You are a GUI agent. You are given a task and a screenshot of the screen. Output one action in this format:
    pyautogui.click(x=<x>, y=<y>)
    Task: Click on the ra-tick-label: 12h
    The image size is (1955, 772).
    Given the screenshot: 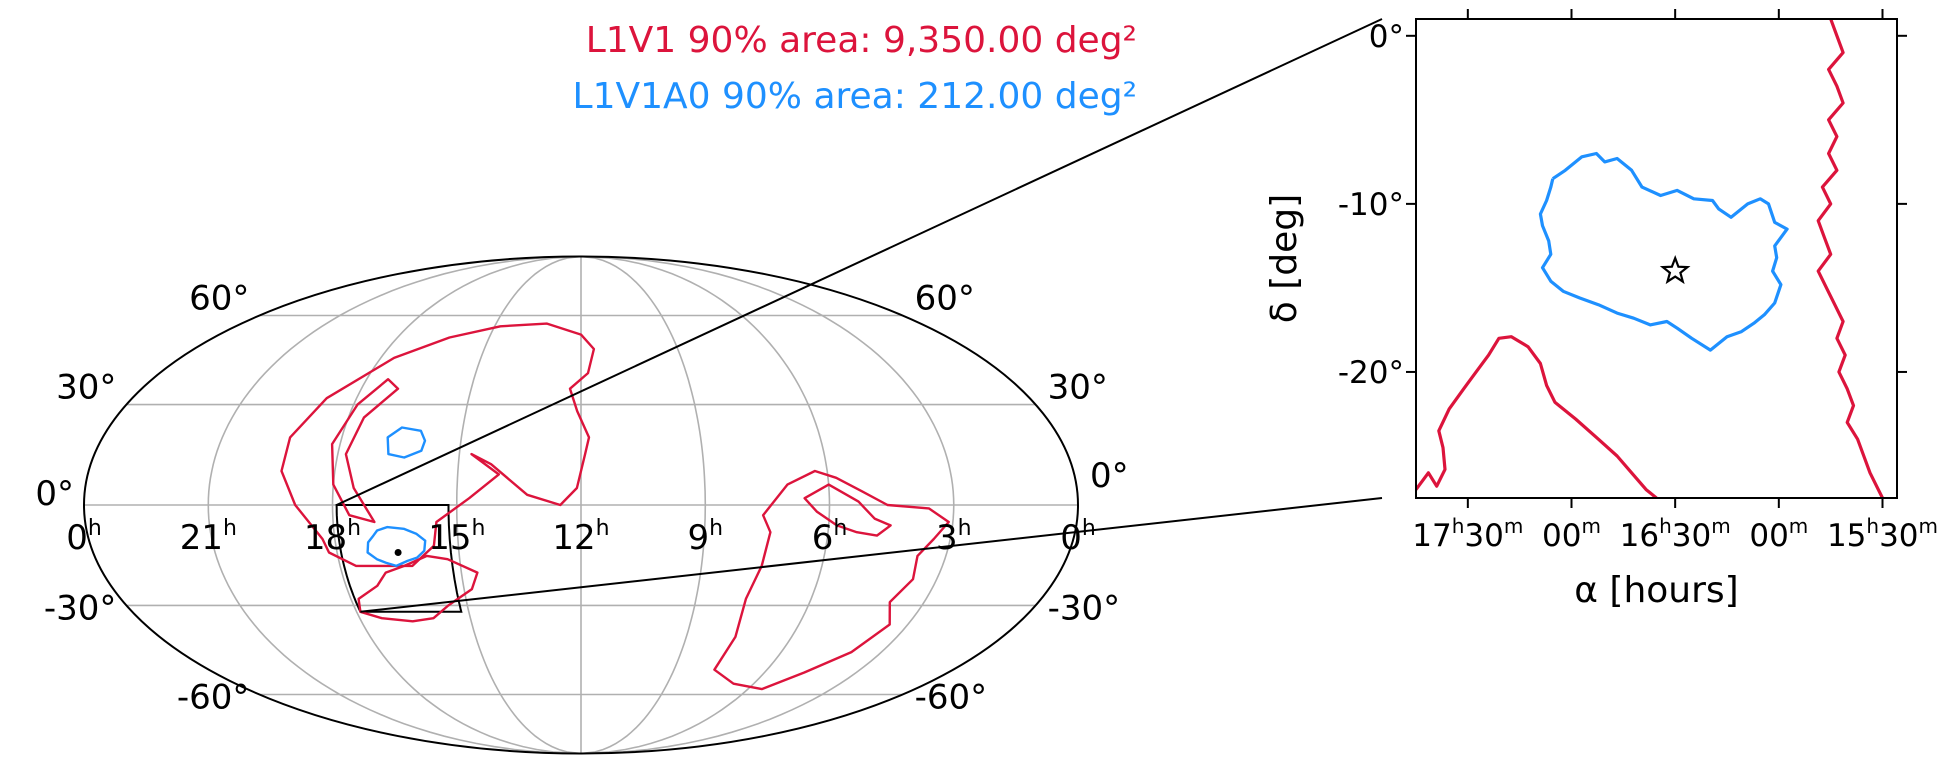 What is the action you would take?
    pyautogui.click(x=580, y=537)
    